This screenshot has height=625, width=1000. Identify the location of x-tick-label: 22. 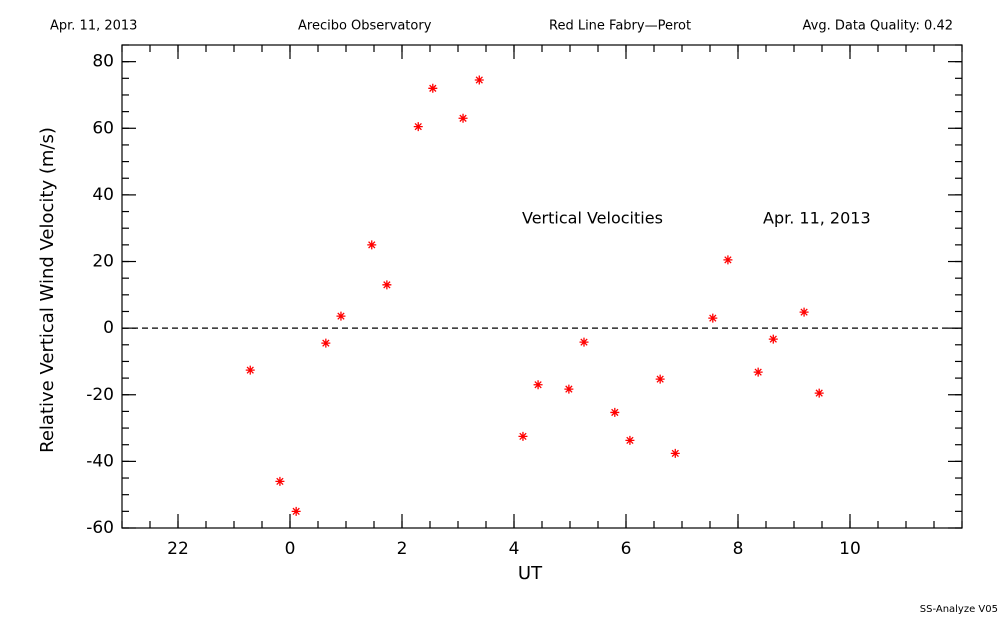
(178, 549).